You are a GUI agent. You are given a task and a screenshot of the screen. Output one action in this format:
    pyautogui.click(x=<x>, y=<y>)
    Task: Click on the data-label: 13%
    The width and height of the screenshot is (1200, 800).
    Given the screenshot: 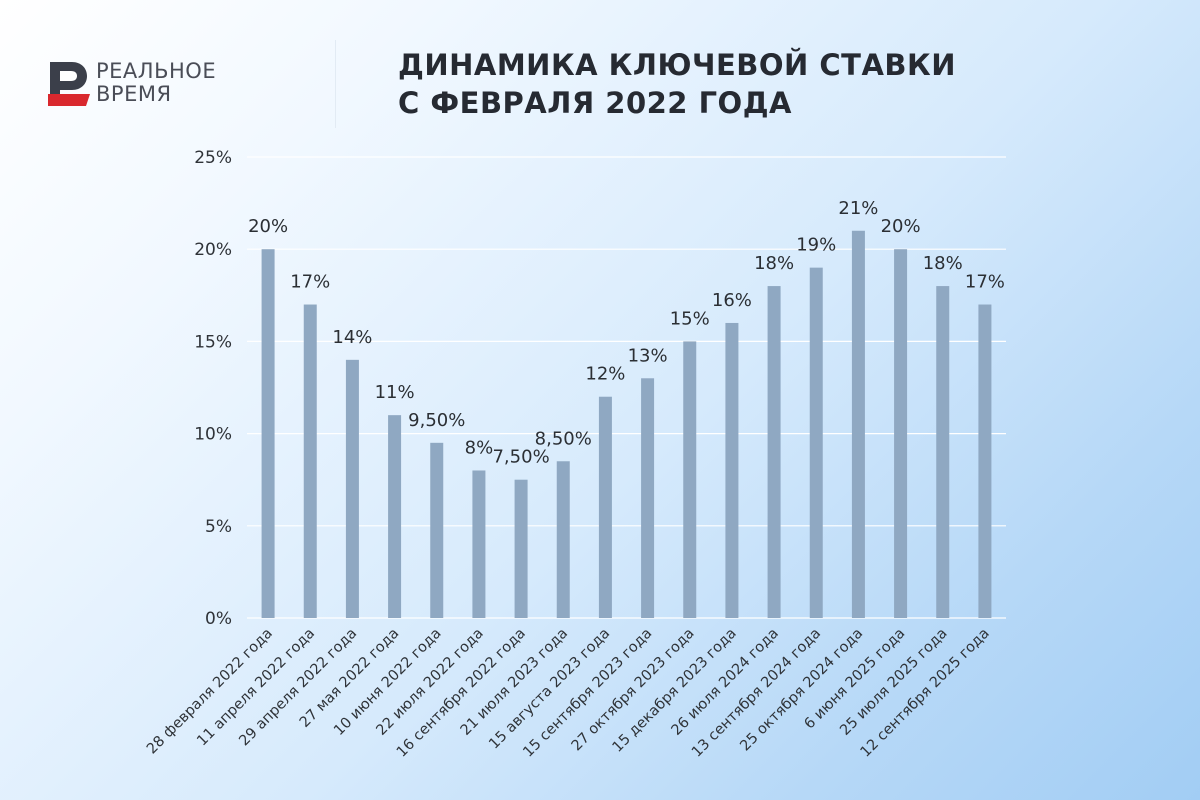 What is the action you would take?
    pyautogui.click(x=648, y=355)
    